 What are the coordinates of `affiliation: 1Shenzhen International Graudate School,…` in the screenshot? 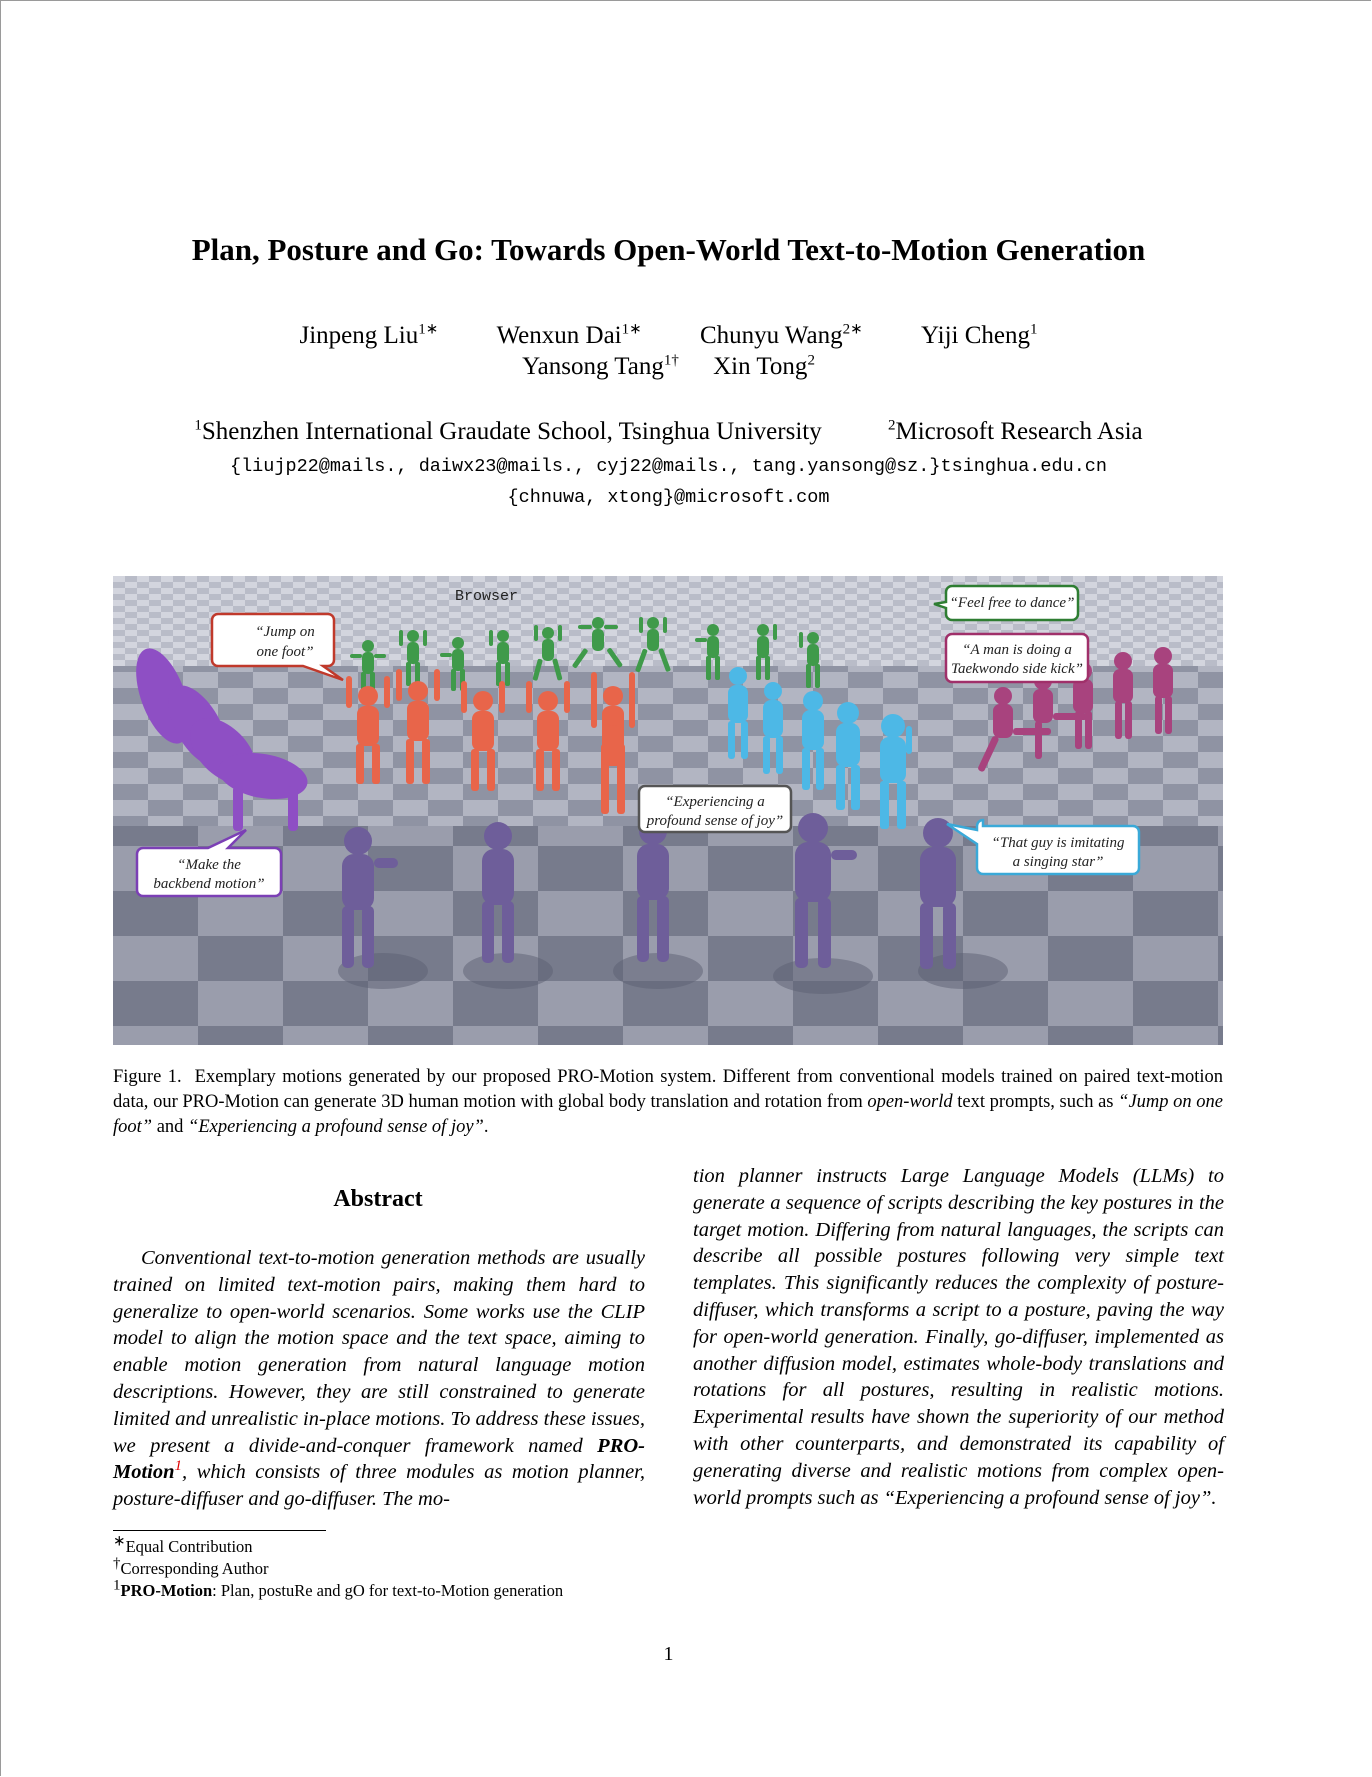 It's located at (508, 431).